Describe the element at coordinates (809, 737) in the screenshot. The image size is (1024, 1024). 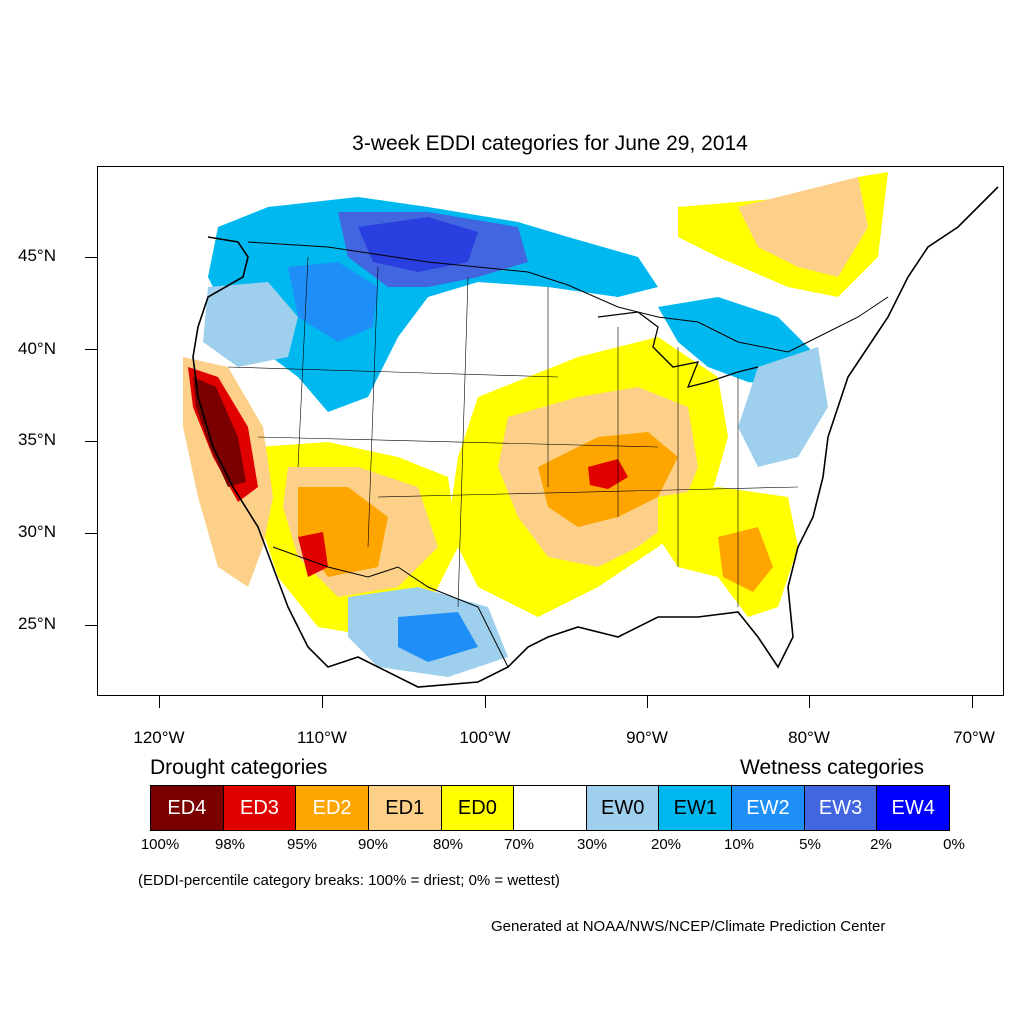
I see `lon-label-80: 80°W` at that location.